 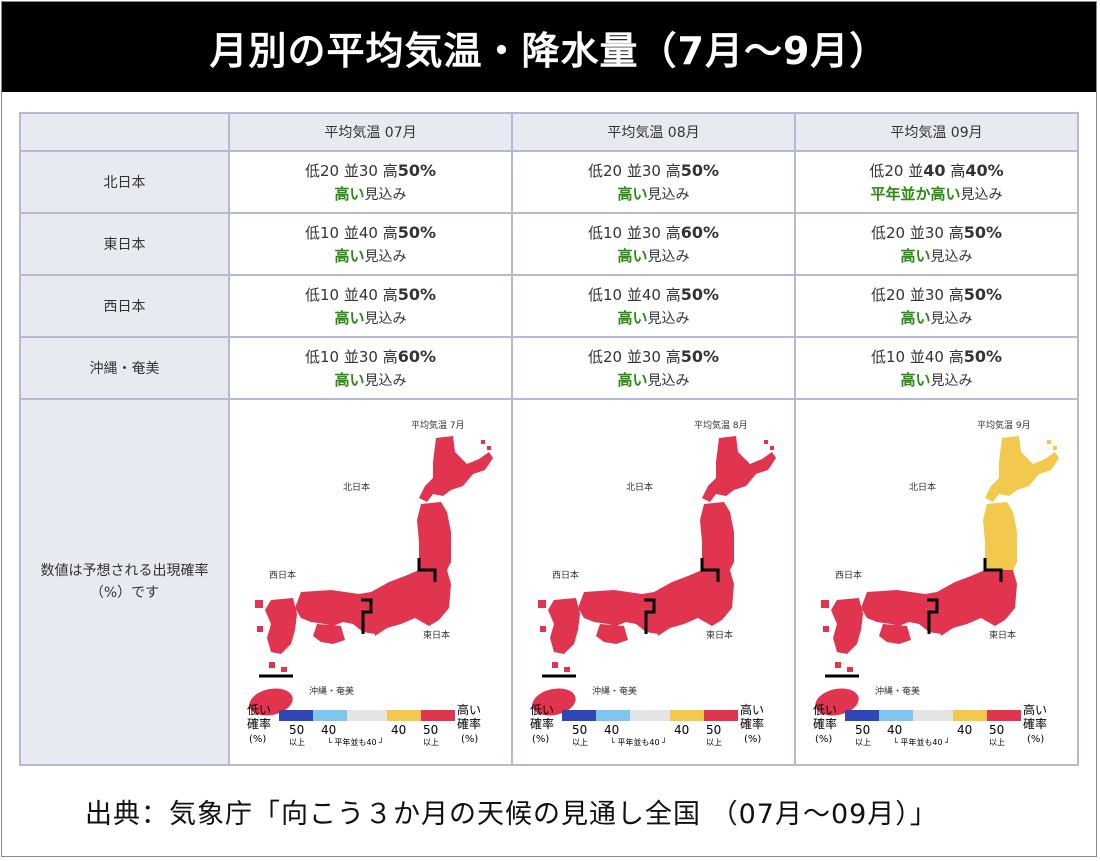 What do you see at coordinates (455, 469) in the screenshot?
I see `hokkaido-shape` at bounding box center [455, 469].